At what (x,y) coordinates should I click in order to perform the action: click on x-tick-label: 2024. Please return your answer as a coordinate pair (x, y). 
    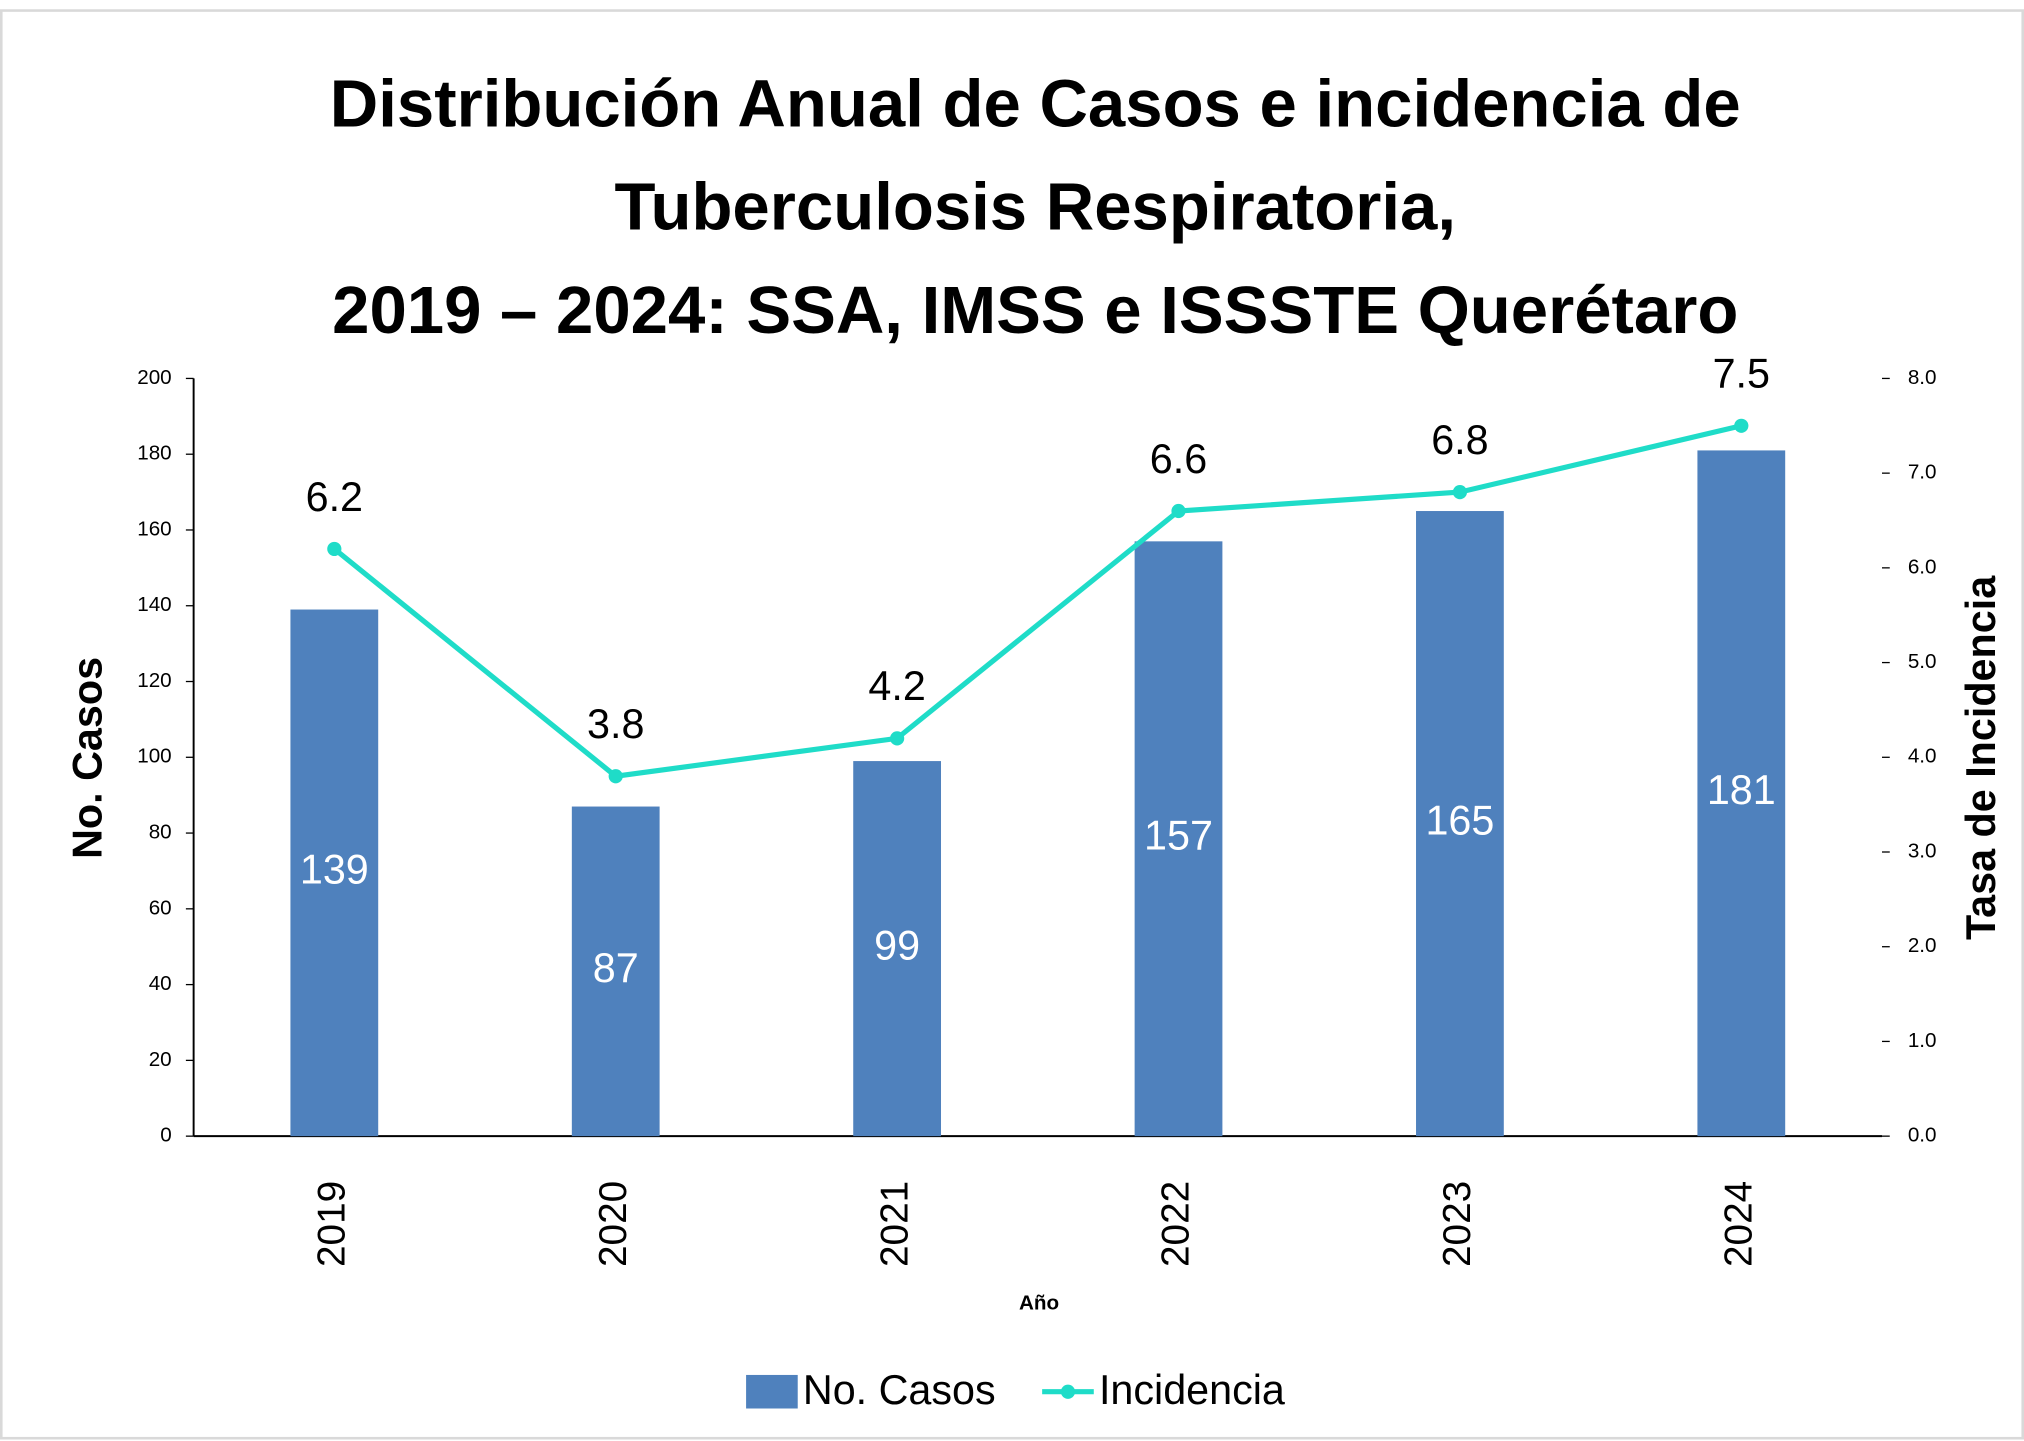
    Looking at the image, I should click on (1739, 1224).